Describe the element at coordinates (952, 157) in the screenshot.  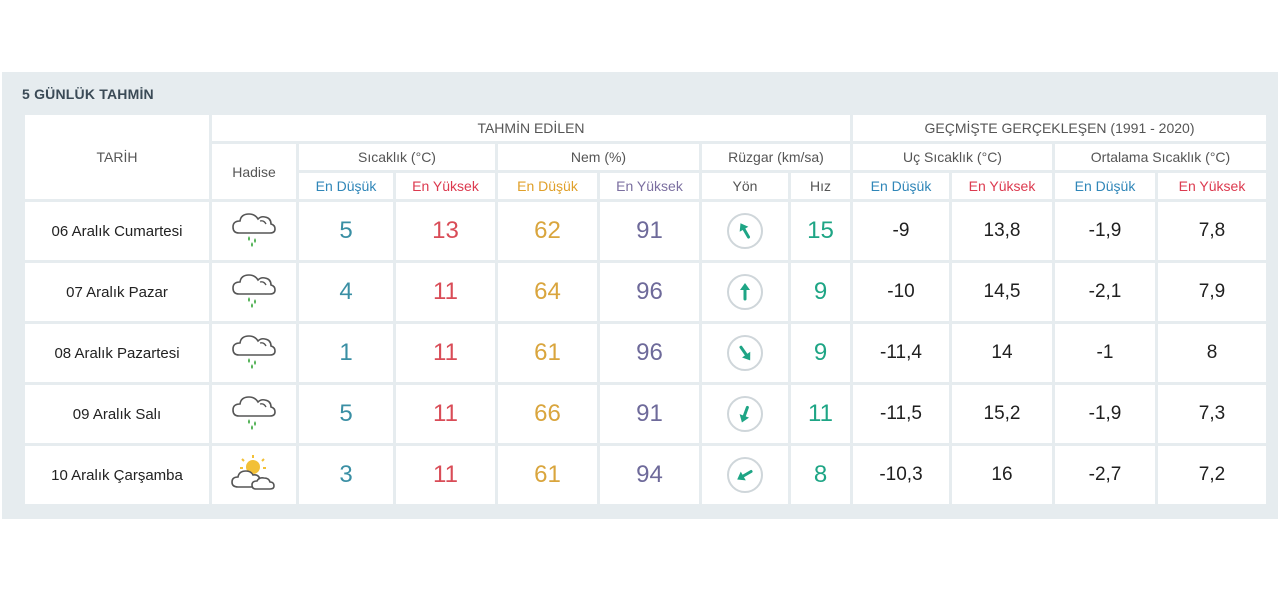
I see `extreme-temp-header: Uç Sıcaklık (°C)` at that location.